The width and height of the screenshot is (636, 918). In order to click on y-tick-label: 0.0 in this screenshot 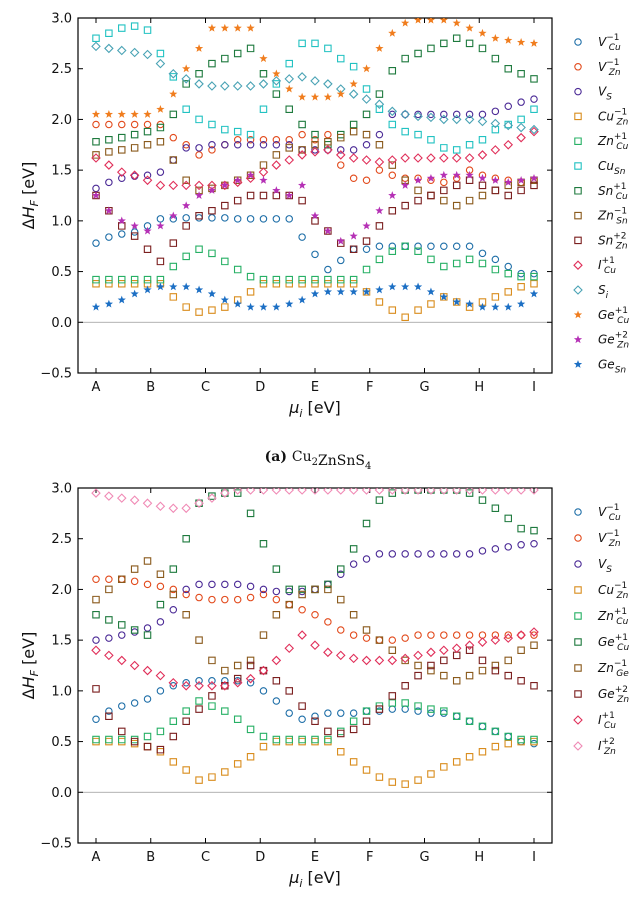, I will do `click(61, 793)`.